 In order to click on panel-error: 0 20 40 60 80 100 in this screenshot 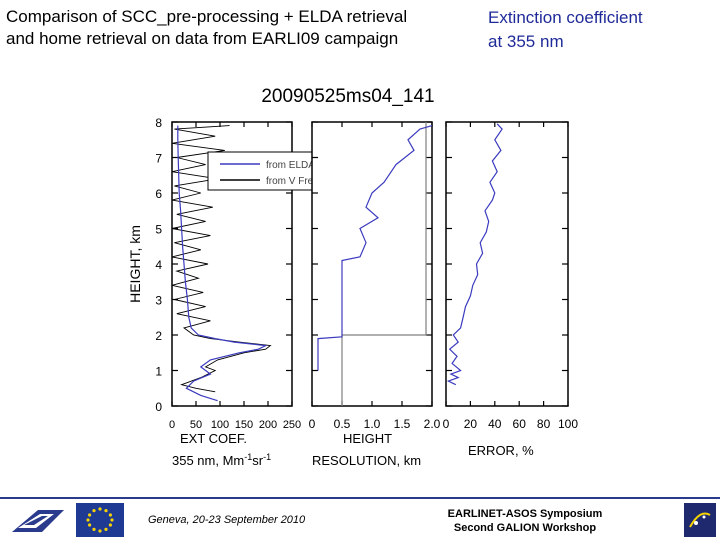, I will do `click(510, 276)`.